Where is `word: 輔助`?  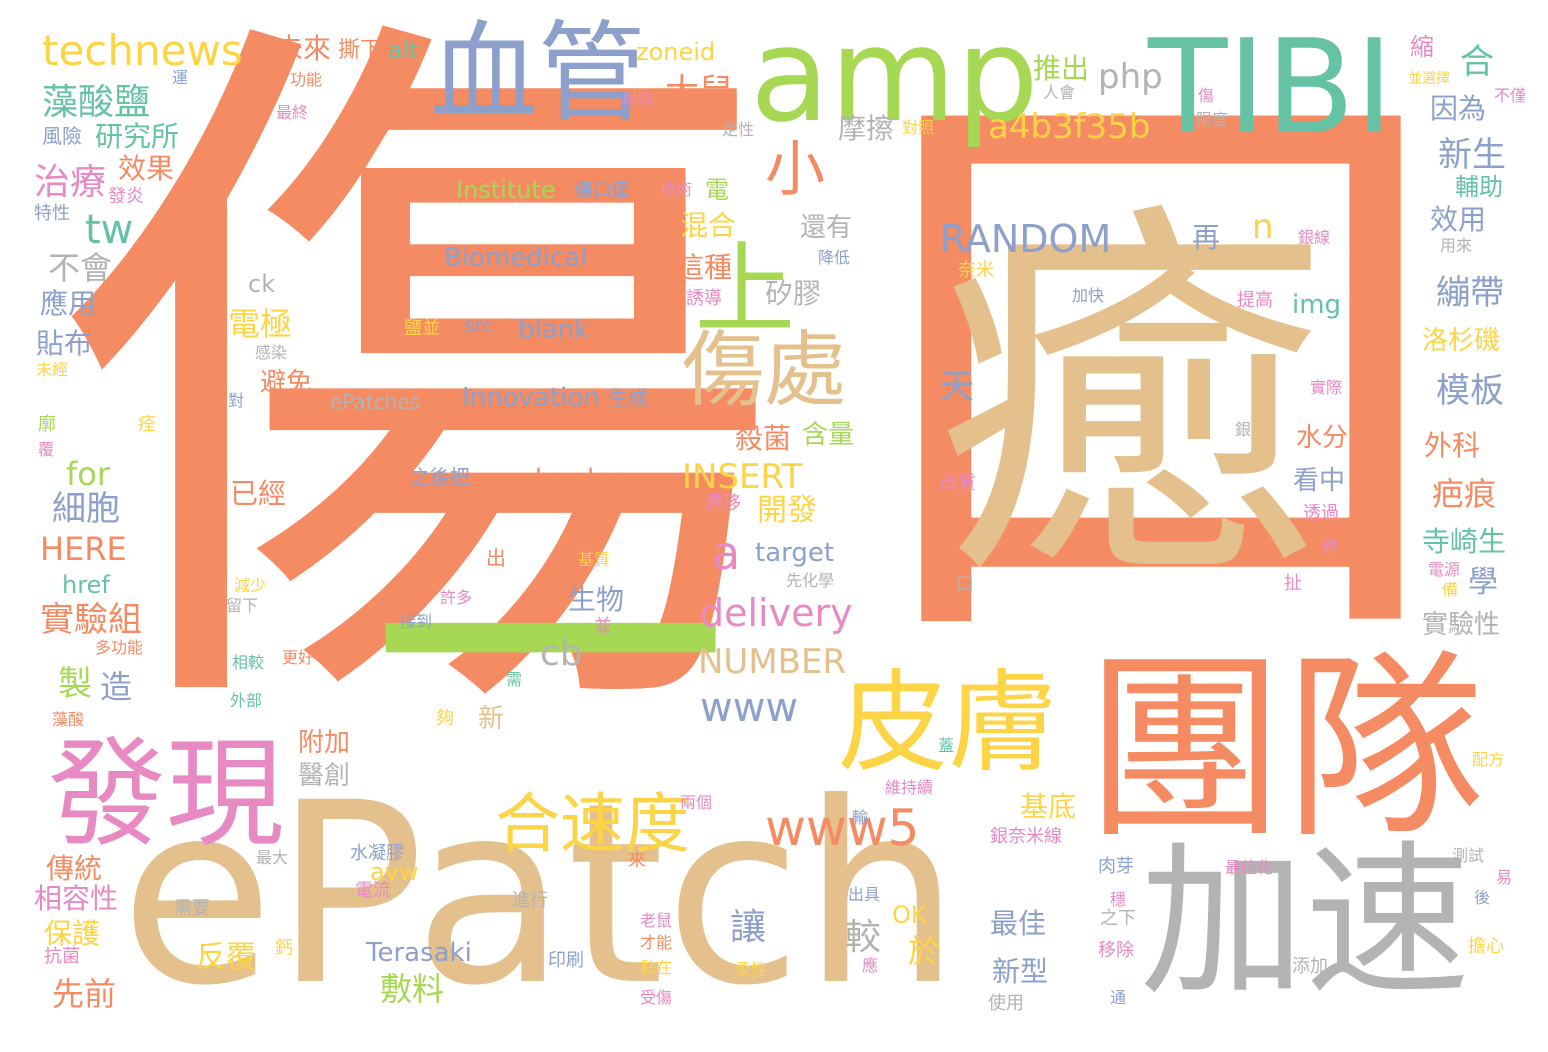 word: 輔助 is located at coordinates (1479, 187).